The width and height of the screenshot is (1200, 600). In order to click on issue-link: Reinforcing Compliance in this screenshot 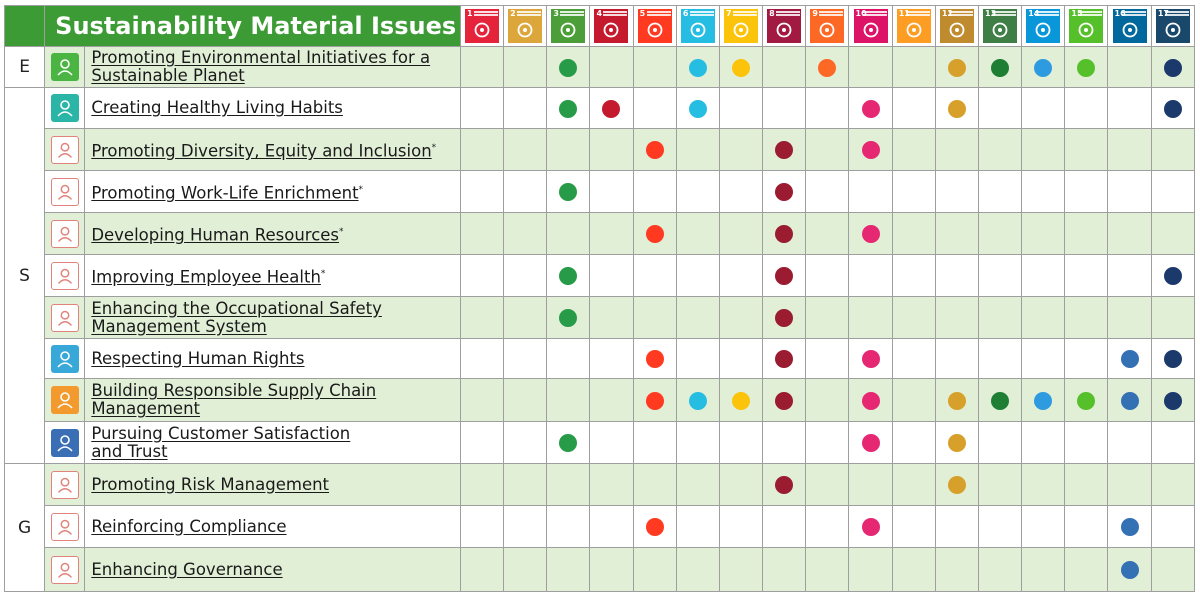, I will do `click(188, 526)`.